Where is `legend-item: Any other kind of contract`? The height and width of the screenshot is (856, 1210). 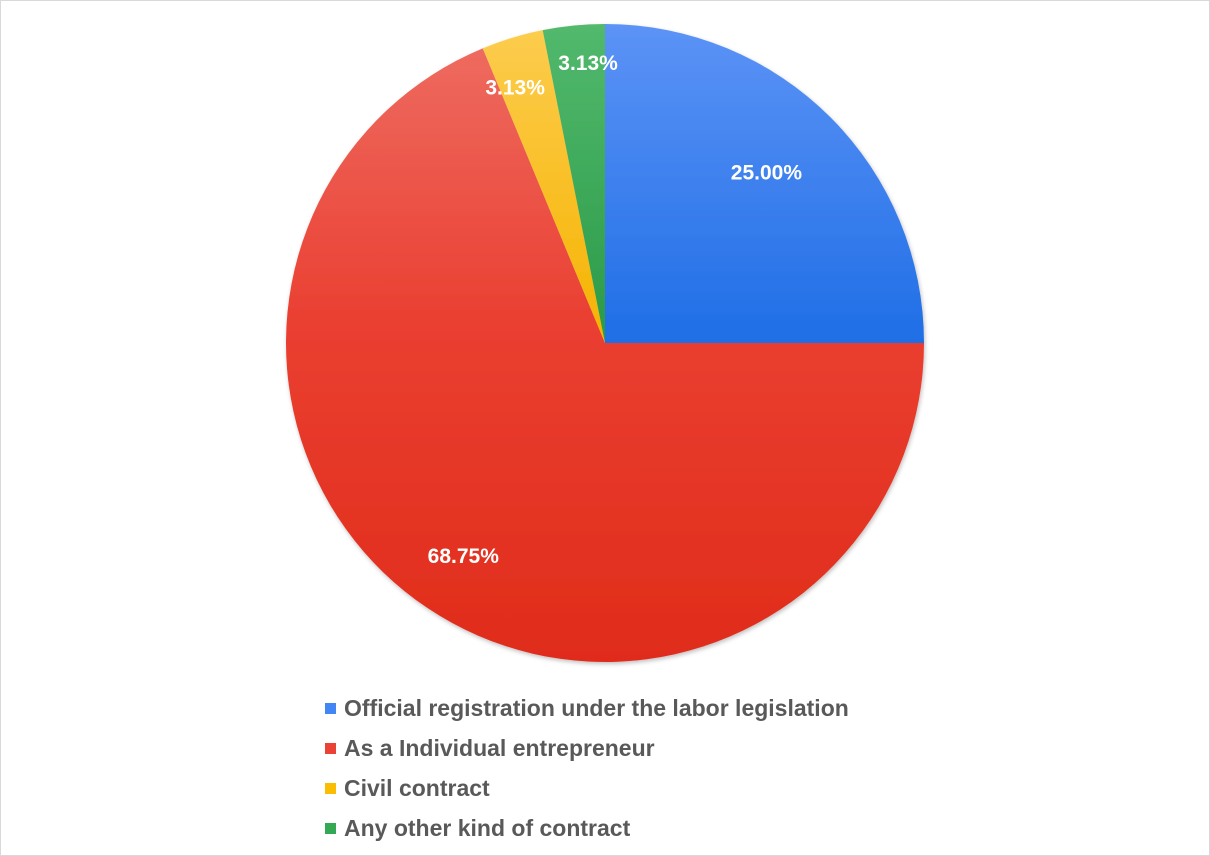
legend-item: Any other kind of contract is located at coordinates (587, 828).